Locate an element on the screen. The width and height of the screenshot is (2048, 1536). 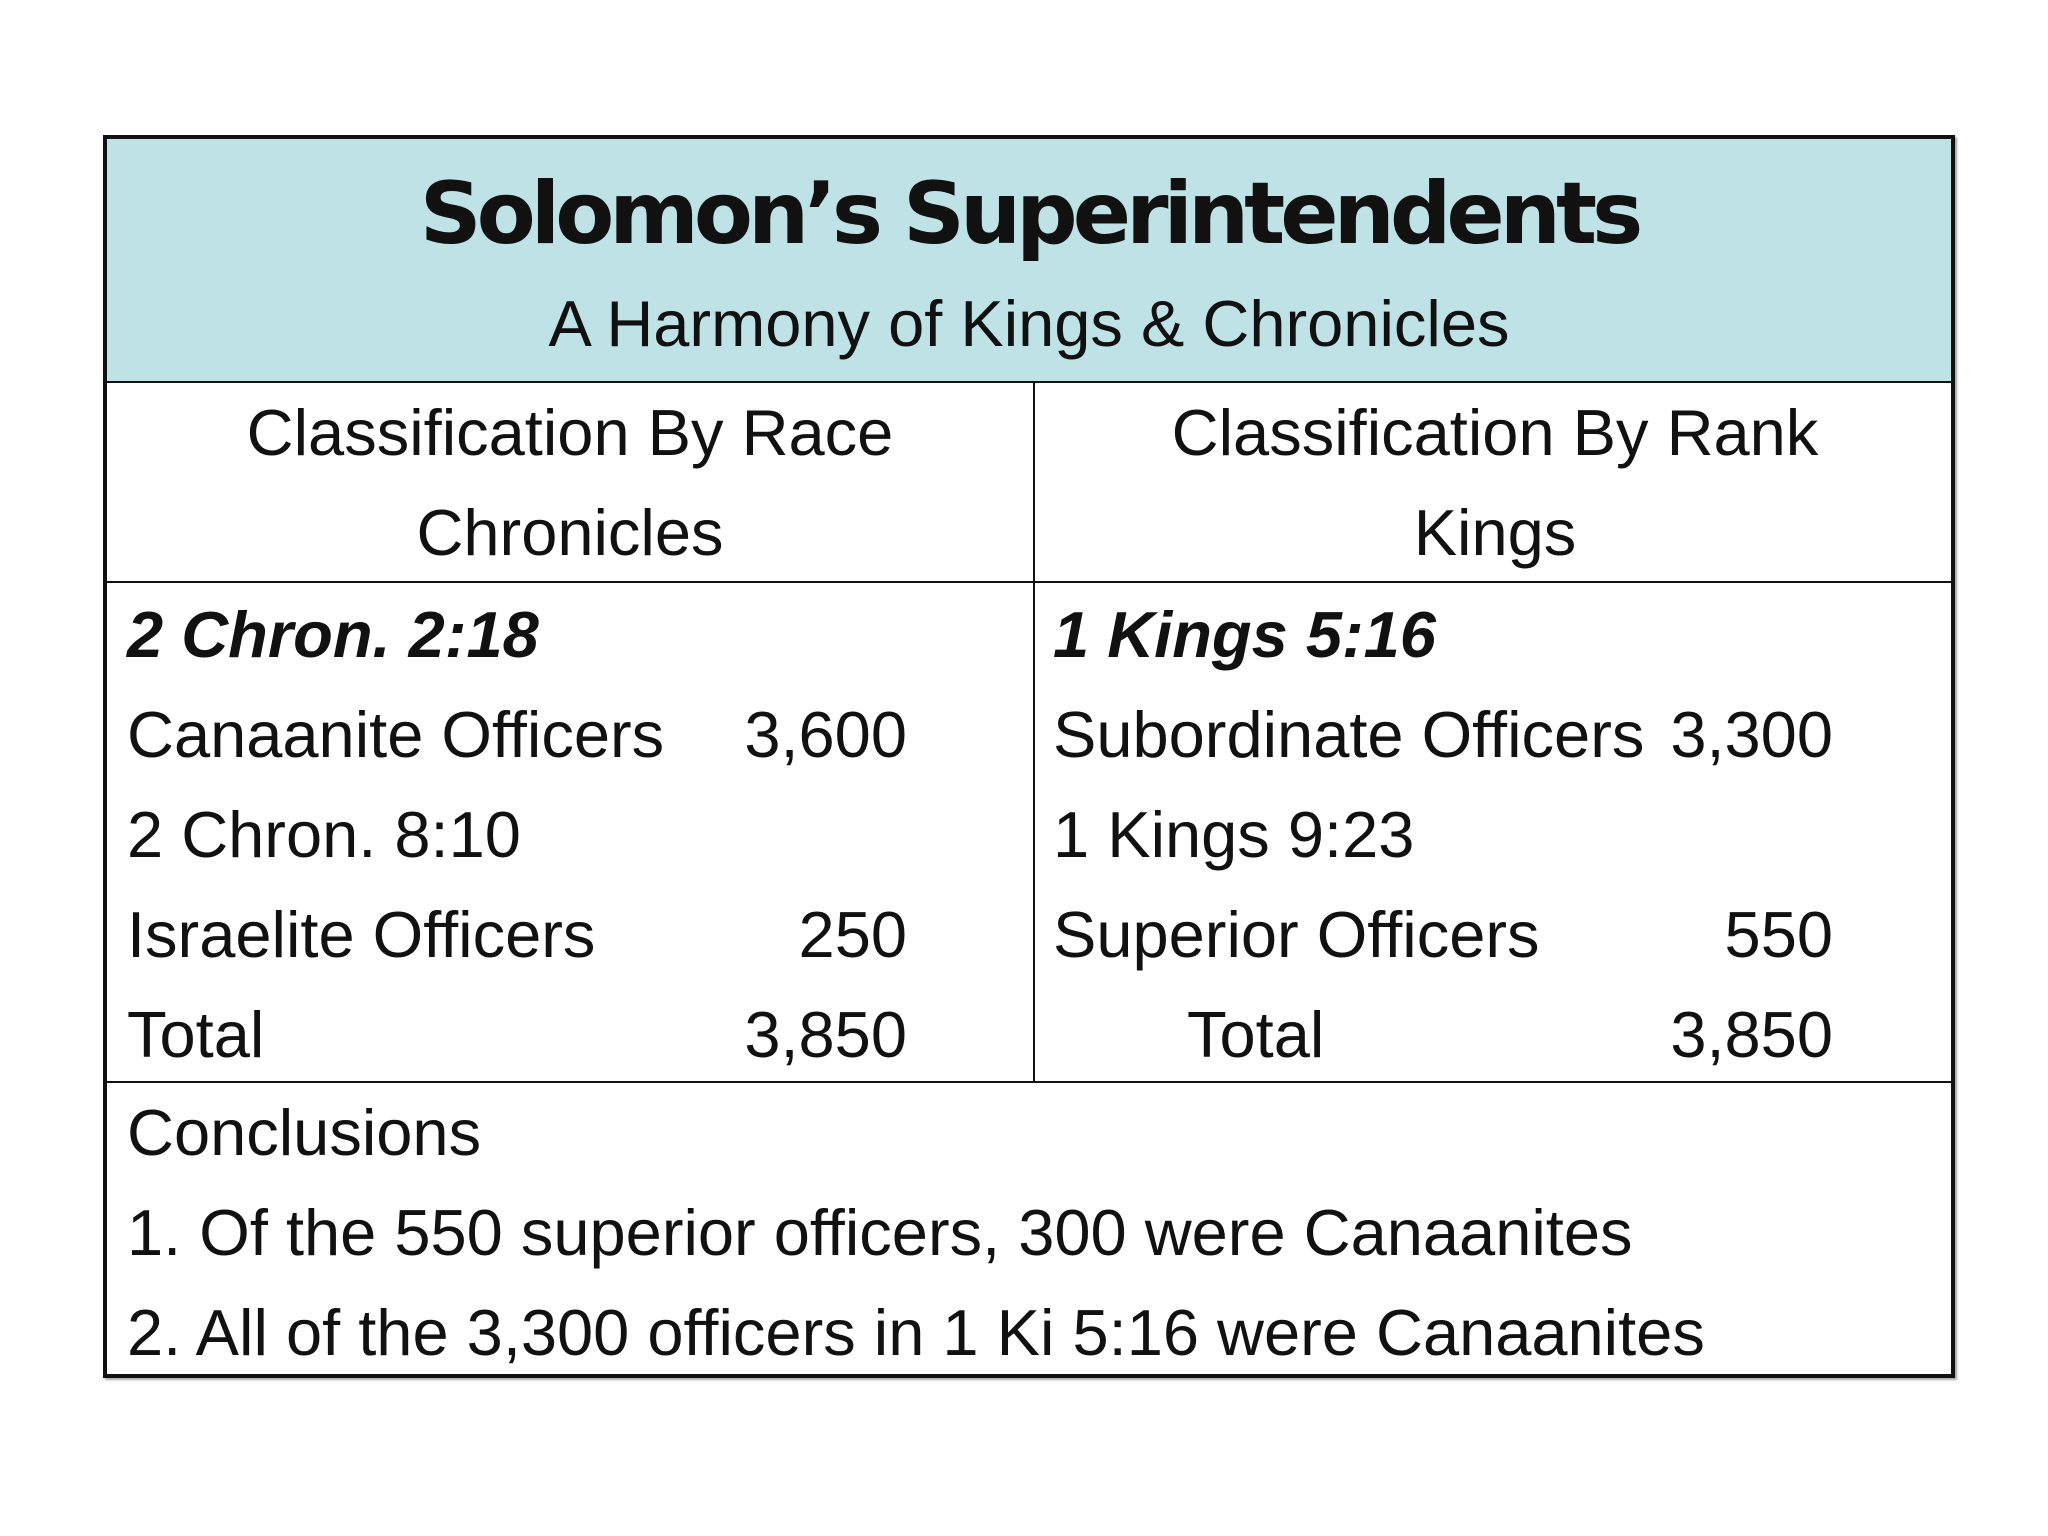
scripture-reference: 1 Kings 9:23 is located at coordinates (1443, 835).